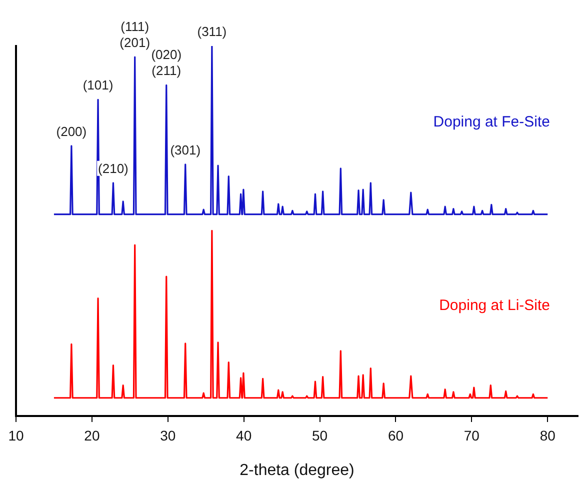  What do you see at coordinates (244, 435) in the screenshot?
I see `x-tick-label: 40` at bounding box center [244, 435].